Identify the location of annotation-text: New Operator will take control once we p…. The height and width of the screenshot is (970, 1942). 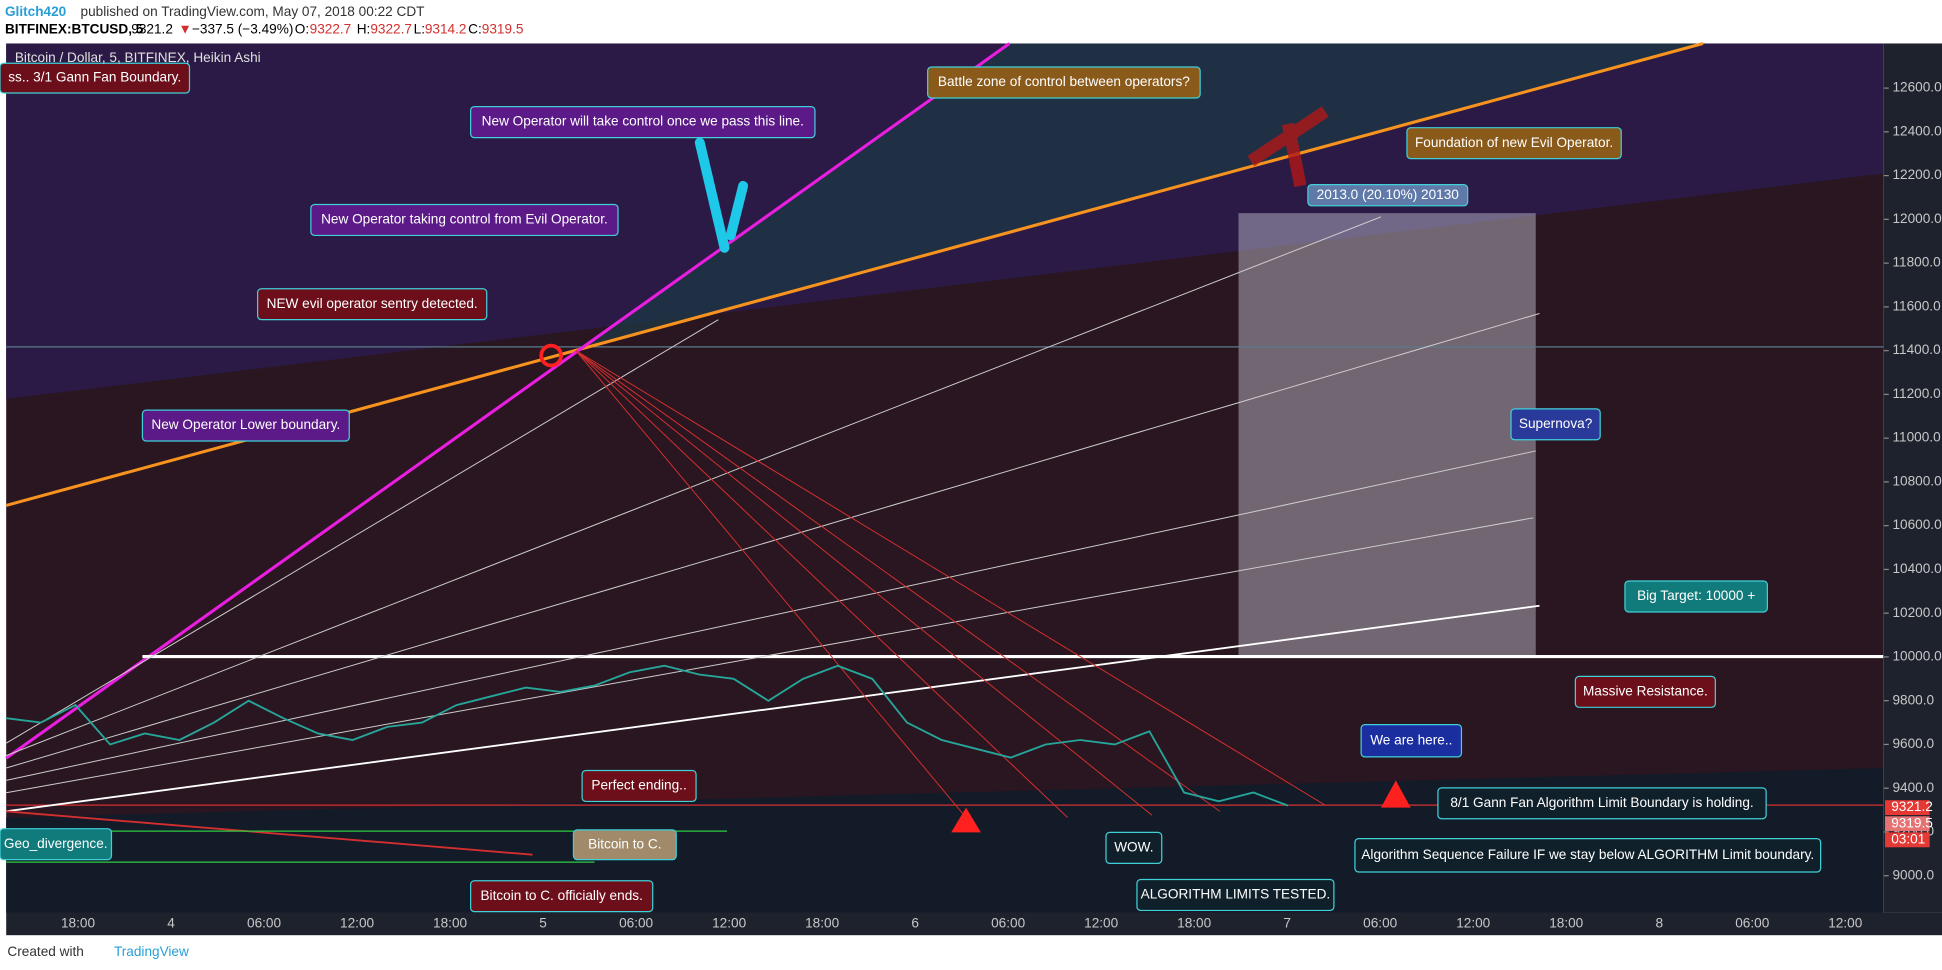
(643, 121).